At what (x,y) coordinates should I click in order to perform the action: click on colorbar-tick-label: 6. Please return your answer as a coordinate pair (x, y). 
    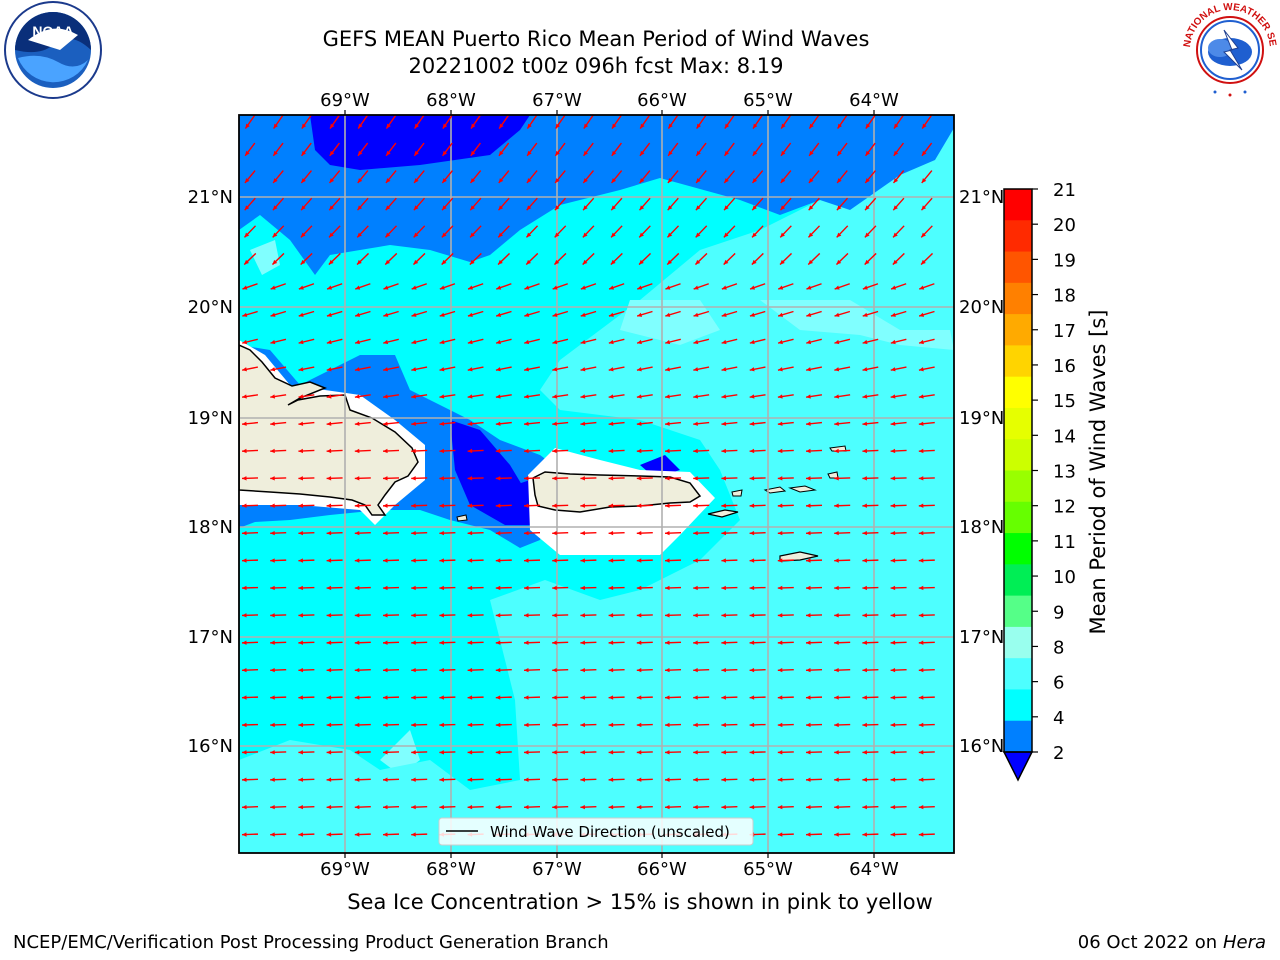
    Looking at the image, I should click on (1058, 683).